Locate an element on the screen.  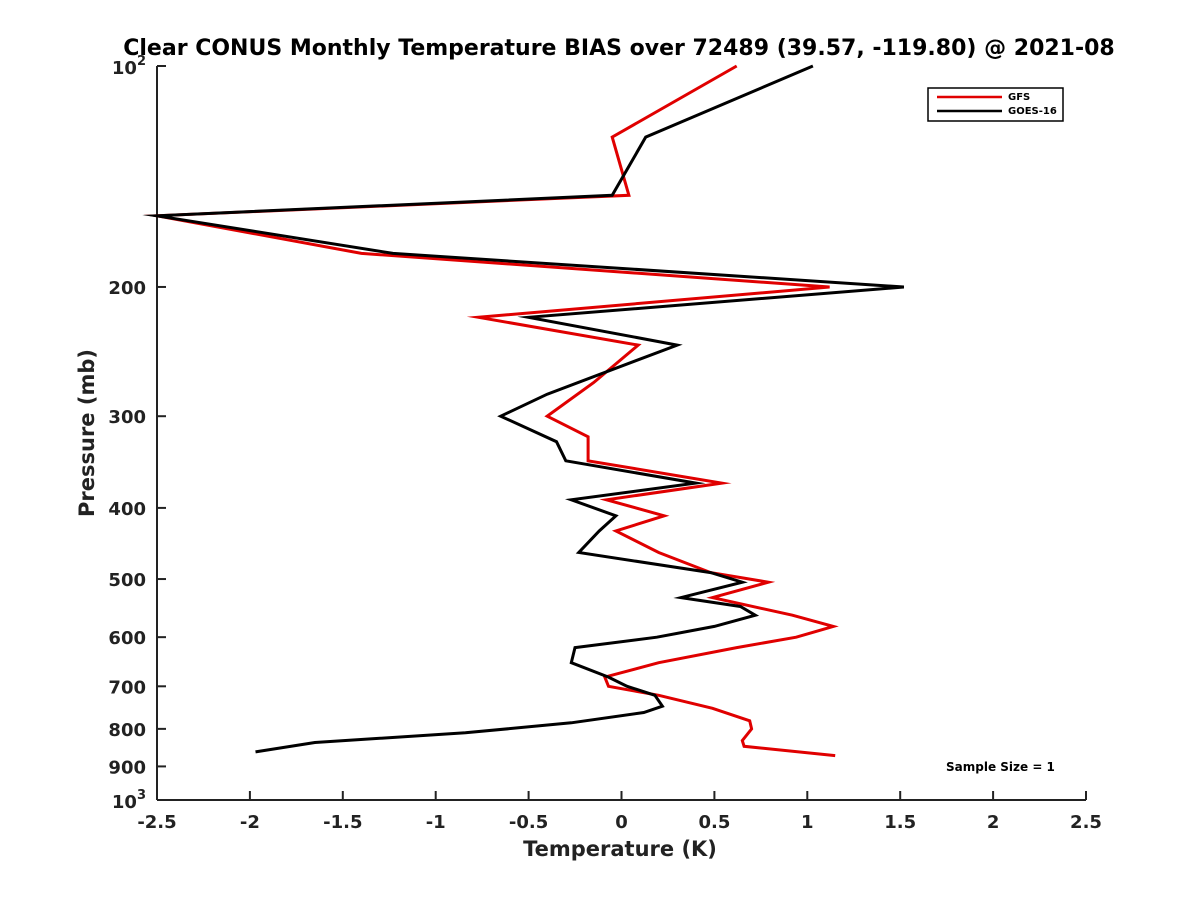
x-tick-label: 1.5 is located at coordinates (900, 822).